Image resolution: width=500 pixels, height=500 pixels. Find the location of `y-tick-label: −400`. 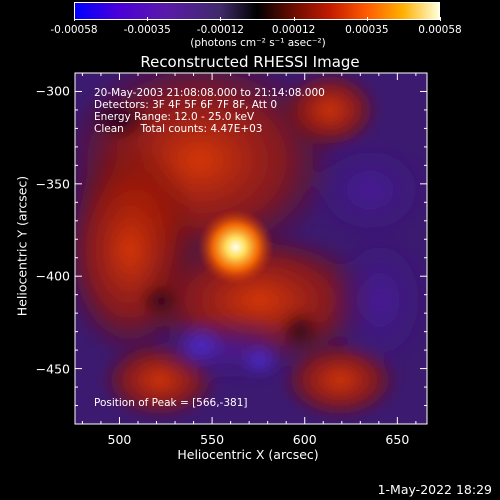

y-tick-label: −400 is located at coordinates (52, 276).